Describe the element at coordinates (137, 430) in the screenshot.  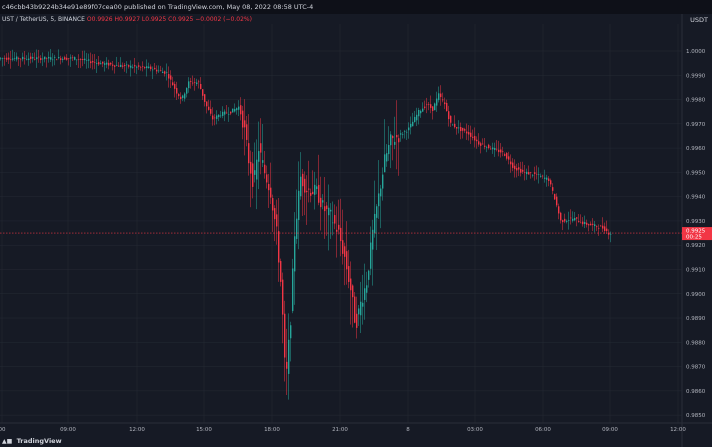
I see `x-tick-label: 12:00` at that location.